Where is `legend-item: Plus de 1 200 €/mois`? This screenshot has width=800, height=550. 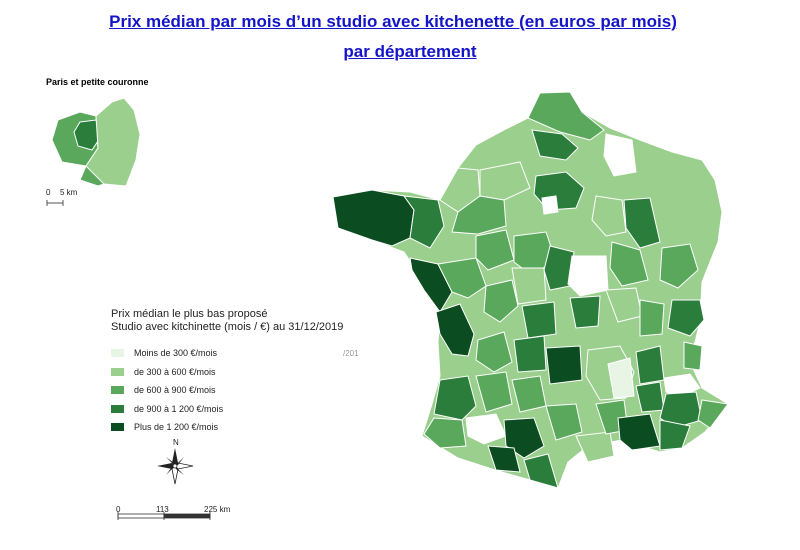
legend-item: Plus de 1 200 €/mois is located at coordinates (164, 427).